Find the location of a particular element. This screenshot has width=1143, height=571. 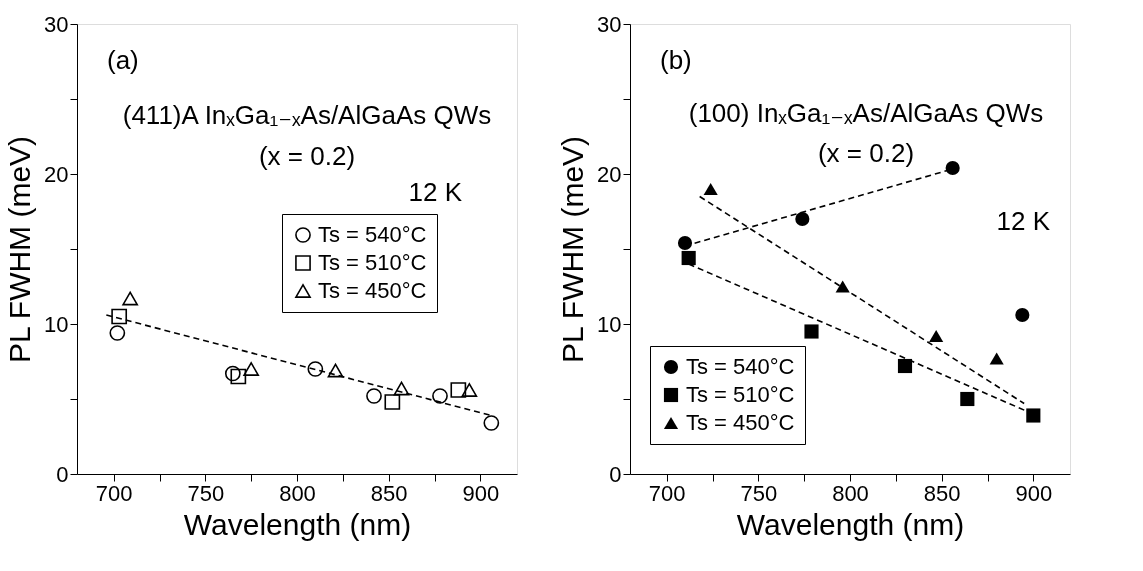

annotation: (a) is located at coordinates (123, 60).